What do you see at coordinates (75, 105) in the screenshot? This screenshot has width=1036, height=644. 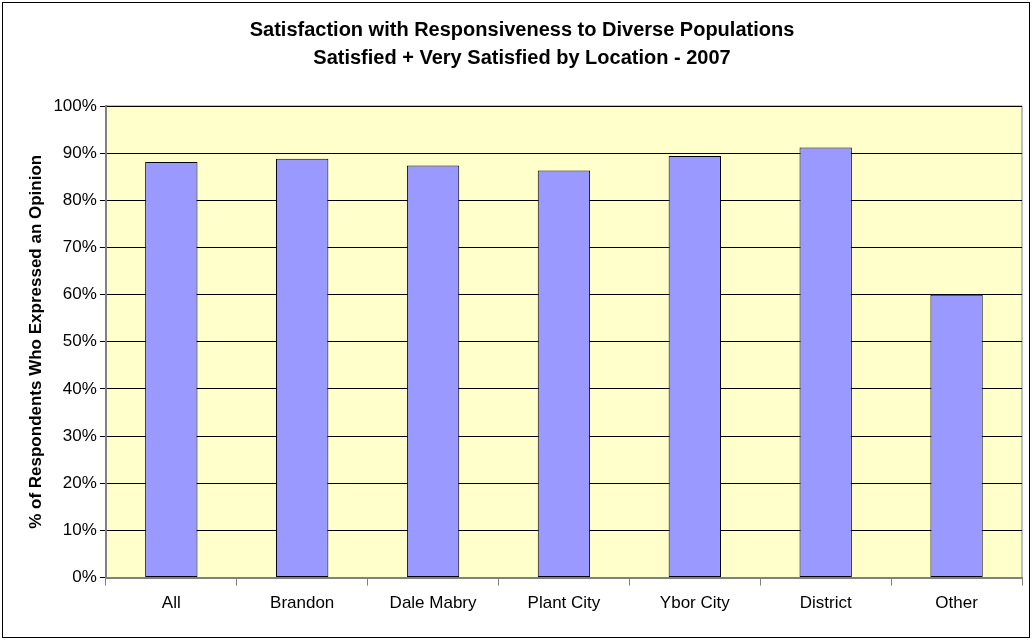 I see `y-tick-label: 100%` at bounding box center [75, 105].